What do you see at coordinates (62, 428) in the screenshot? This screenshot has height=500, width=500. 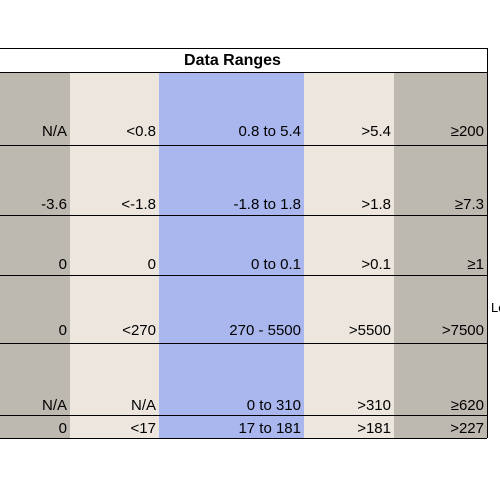 I see `cell-r5-c0: 0` at bounding box center [62, 428].